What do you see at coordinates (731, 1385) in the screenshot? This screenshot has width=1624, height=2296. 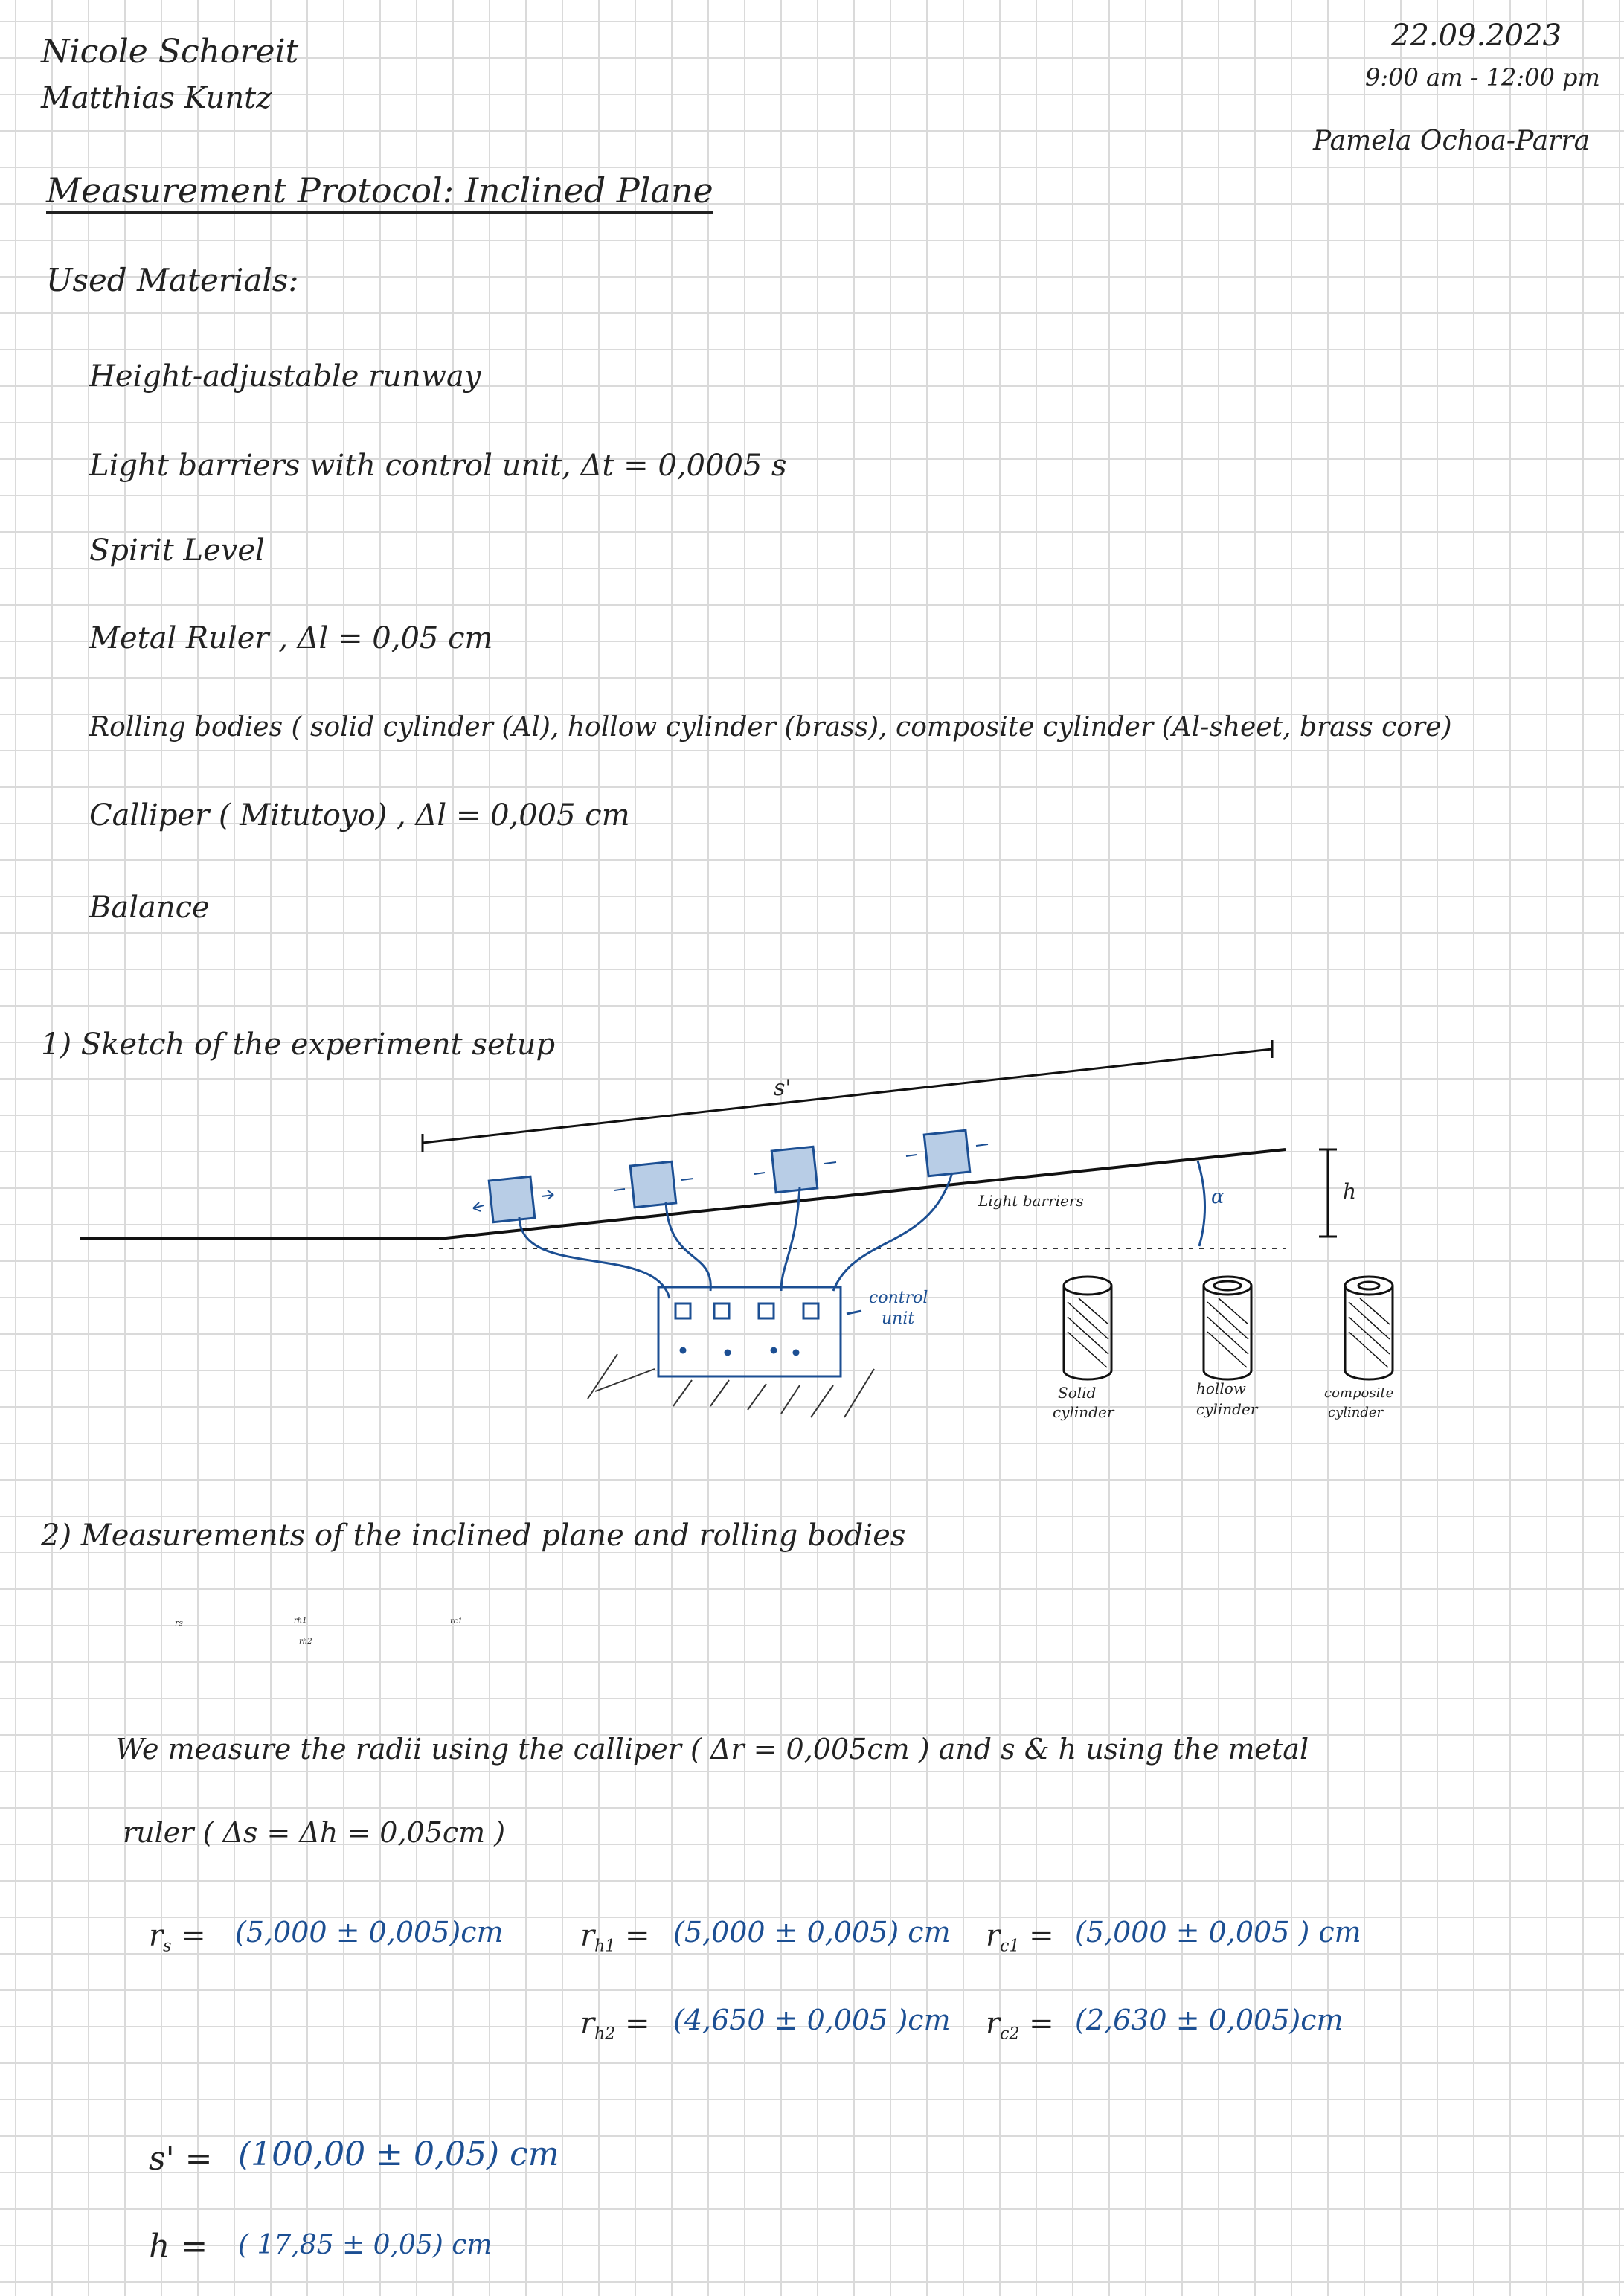 I see `ground-hatch` at bounding box center [731, 1385].